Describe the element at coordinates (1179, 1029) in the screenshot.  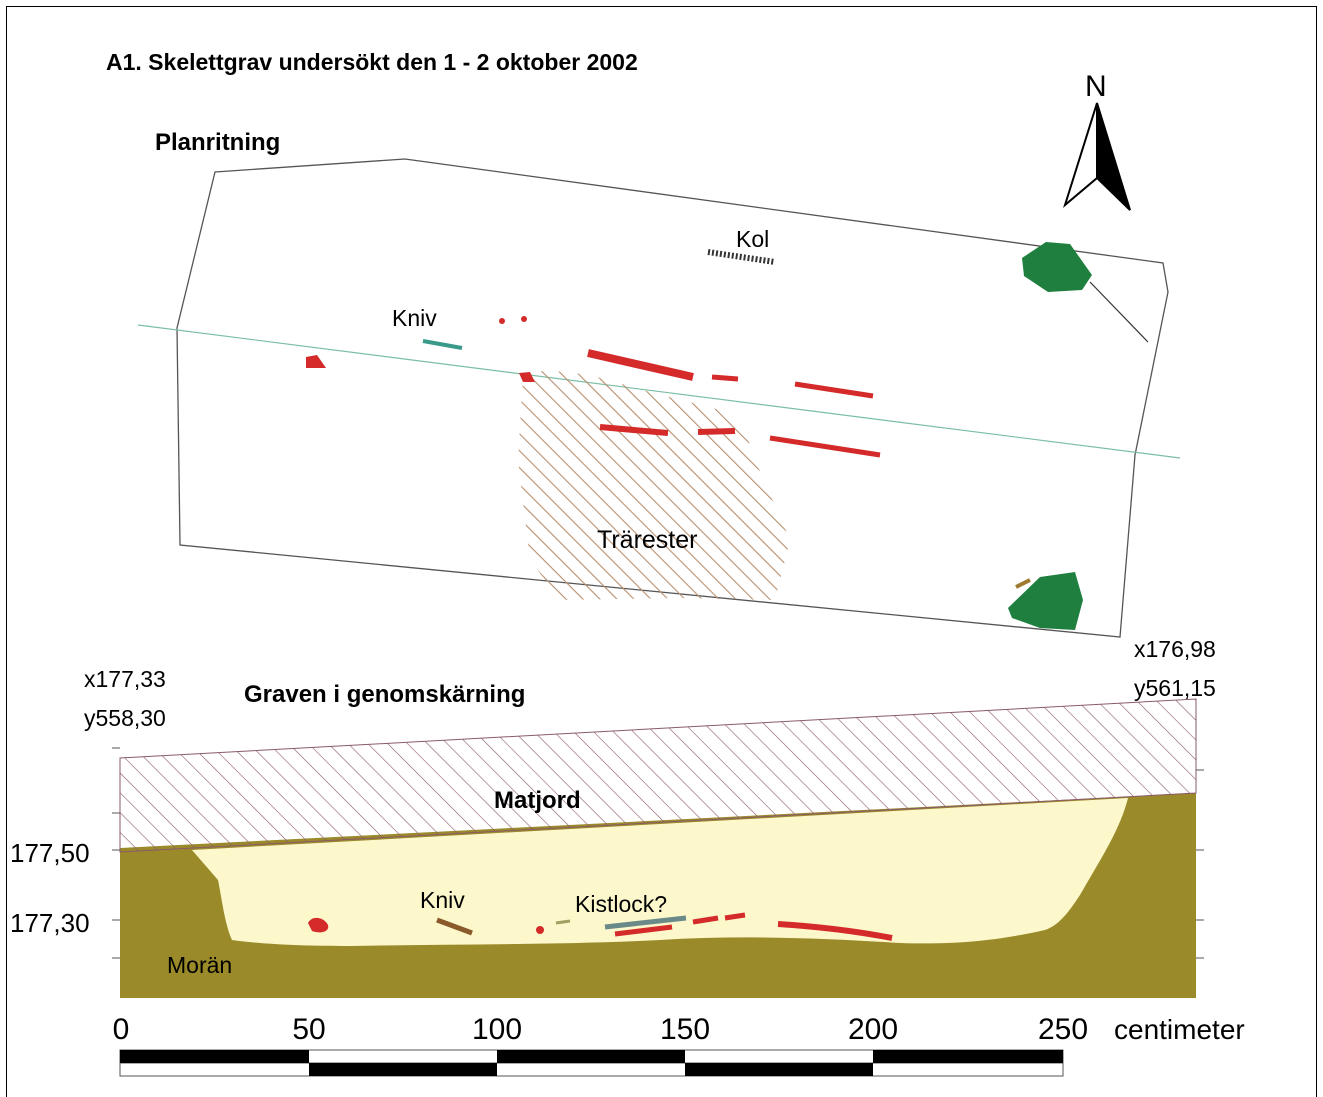
I see `scale-unit: centimeter` at that location.